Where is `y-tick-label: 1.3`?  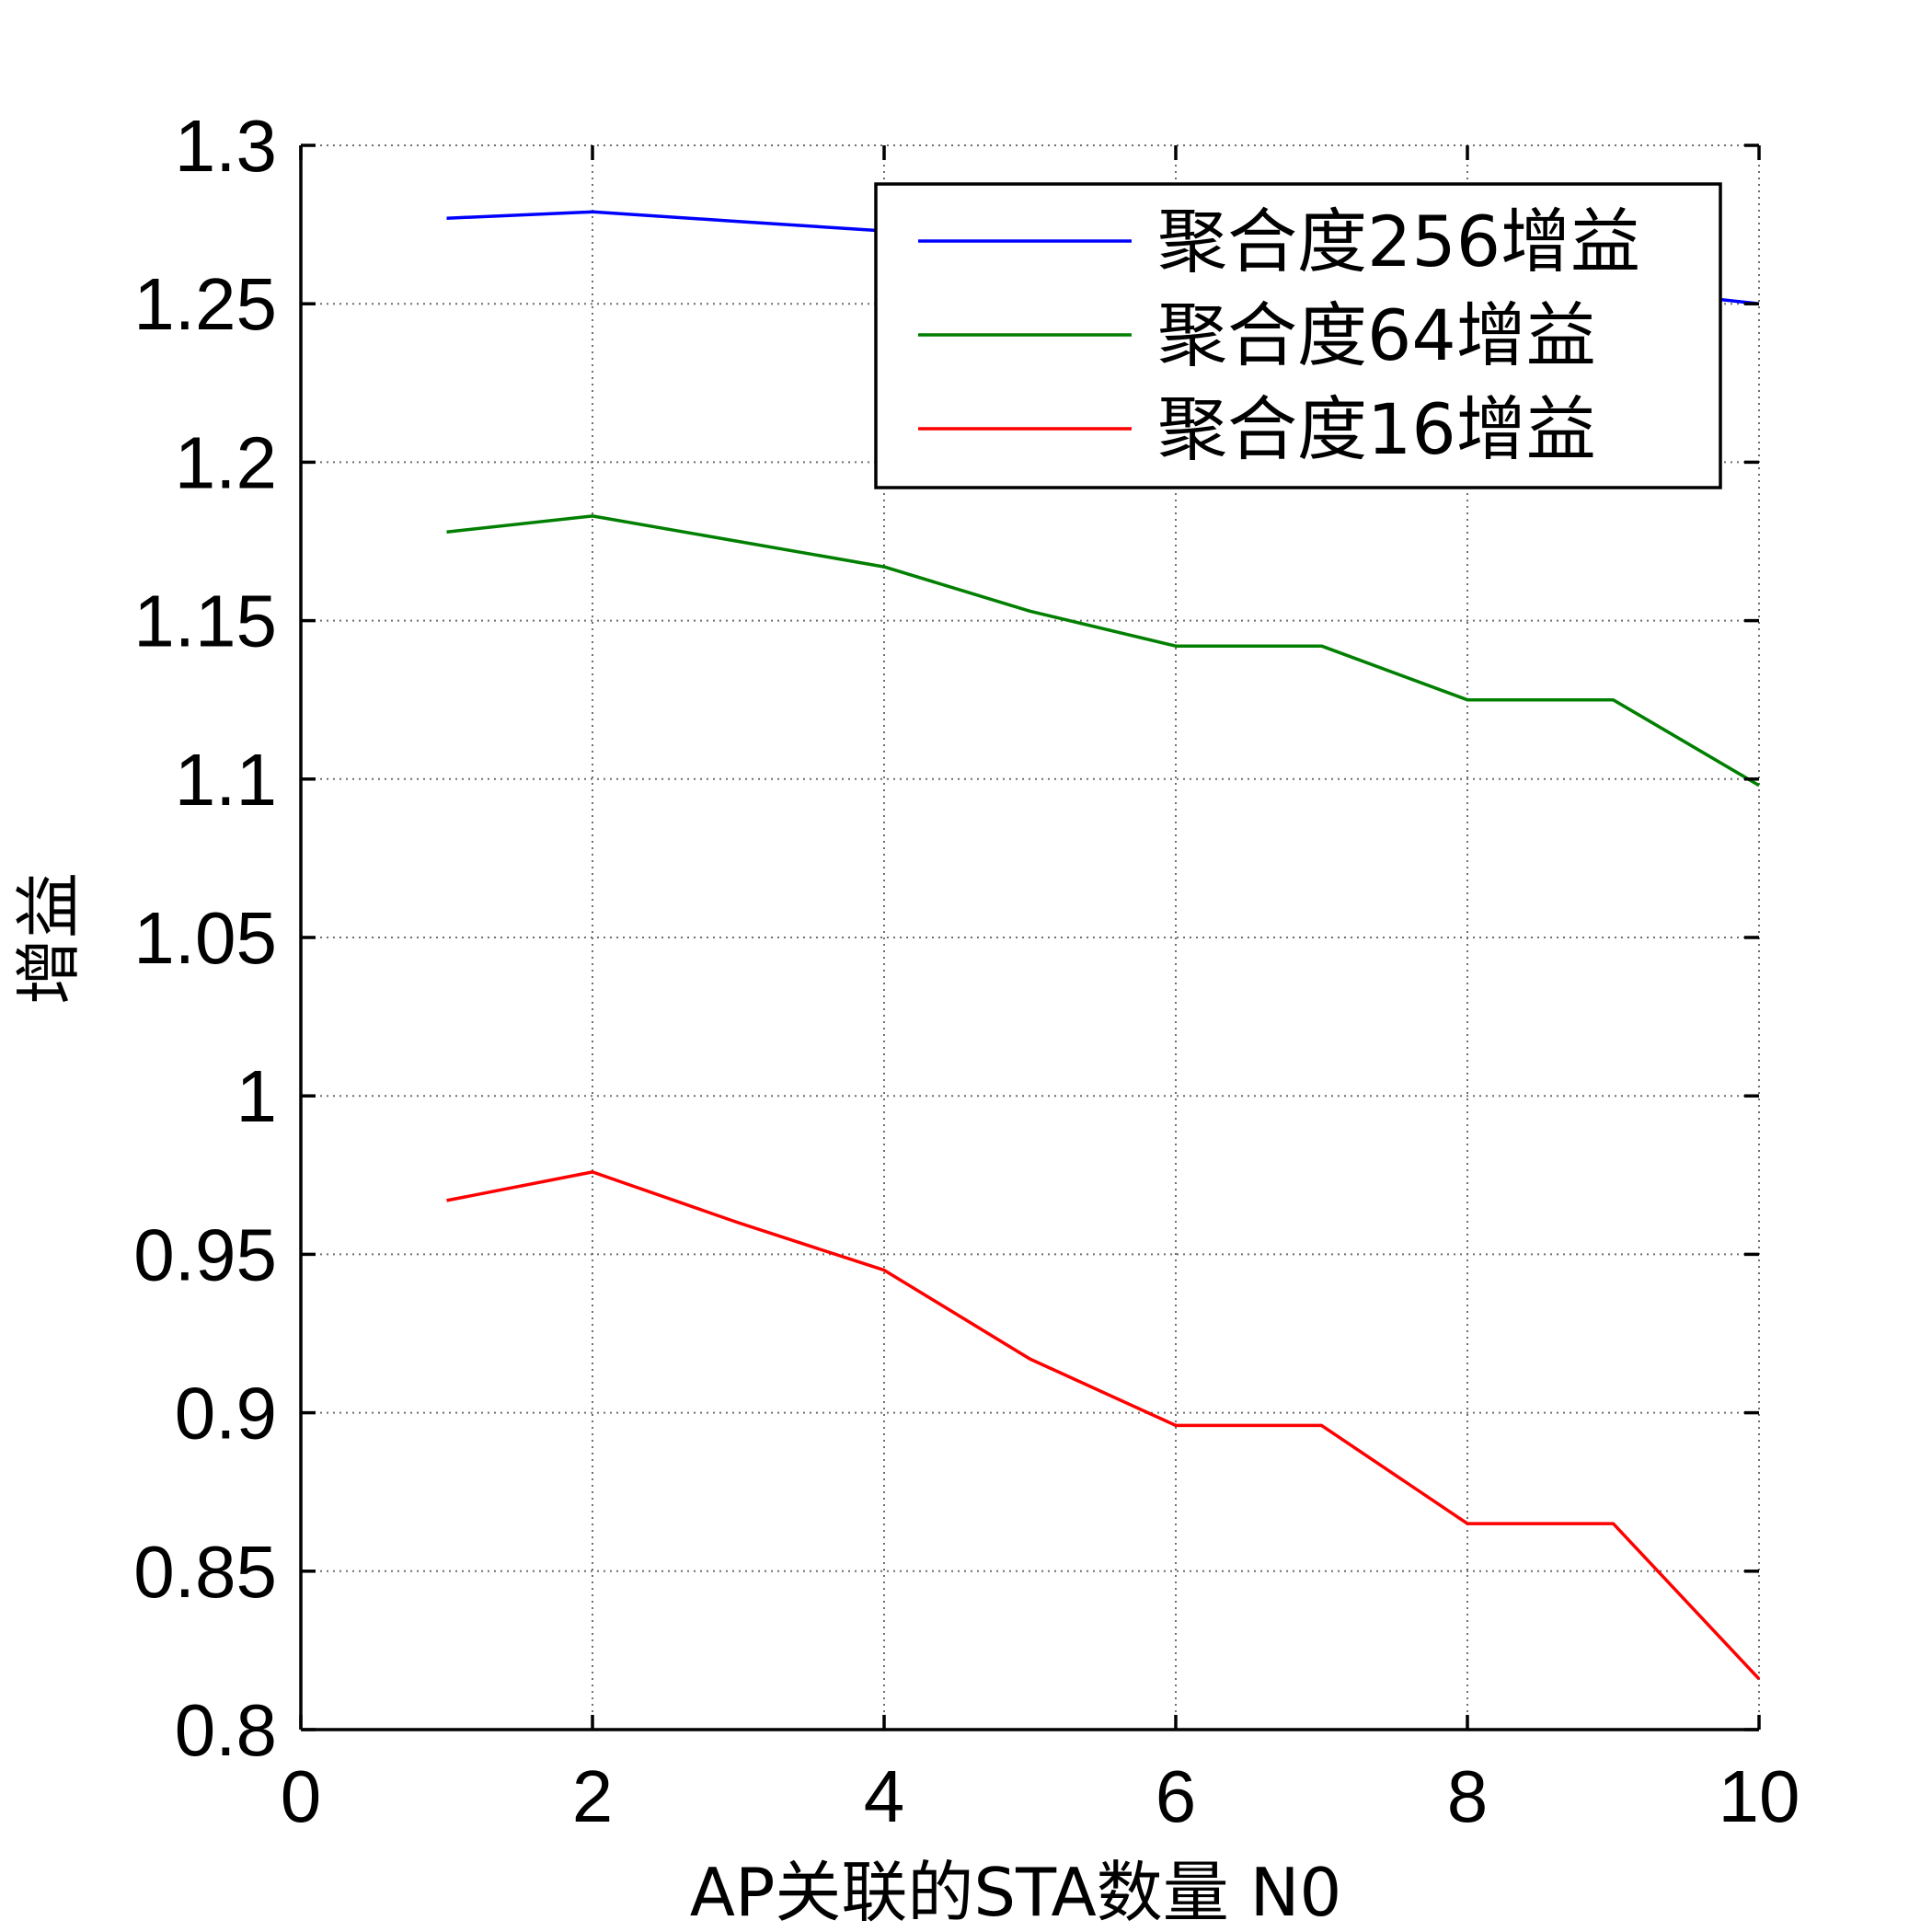 y-tick-label: 1.3 is located at coordinates (226, 146).